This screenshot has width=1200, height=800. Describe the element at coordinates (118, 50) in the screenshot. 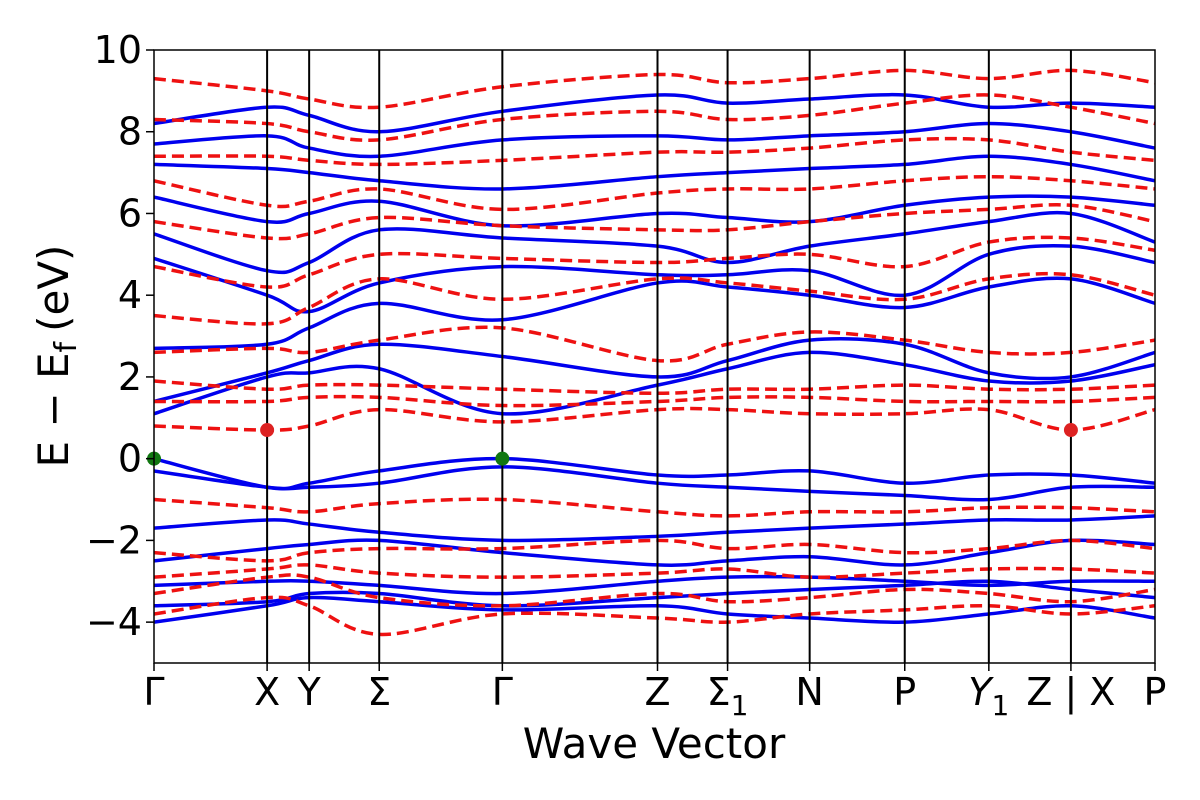

I see `y-tick-label-7: 10` at that location.